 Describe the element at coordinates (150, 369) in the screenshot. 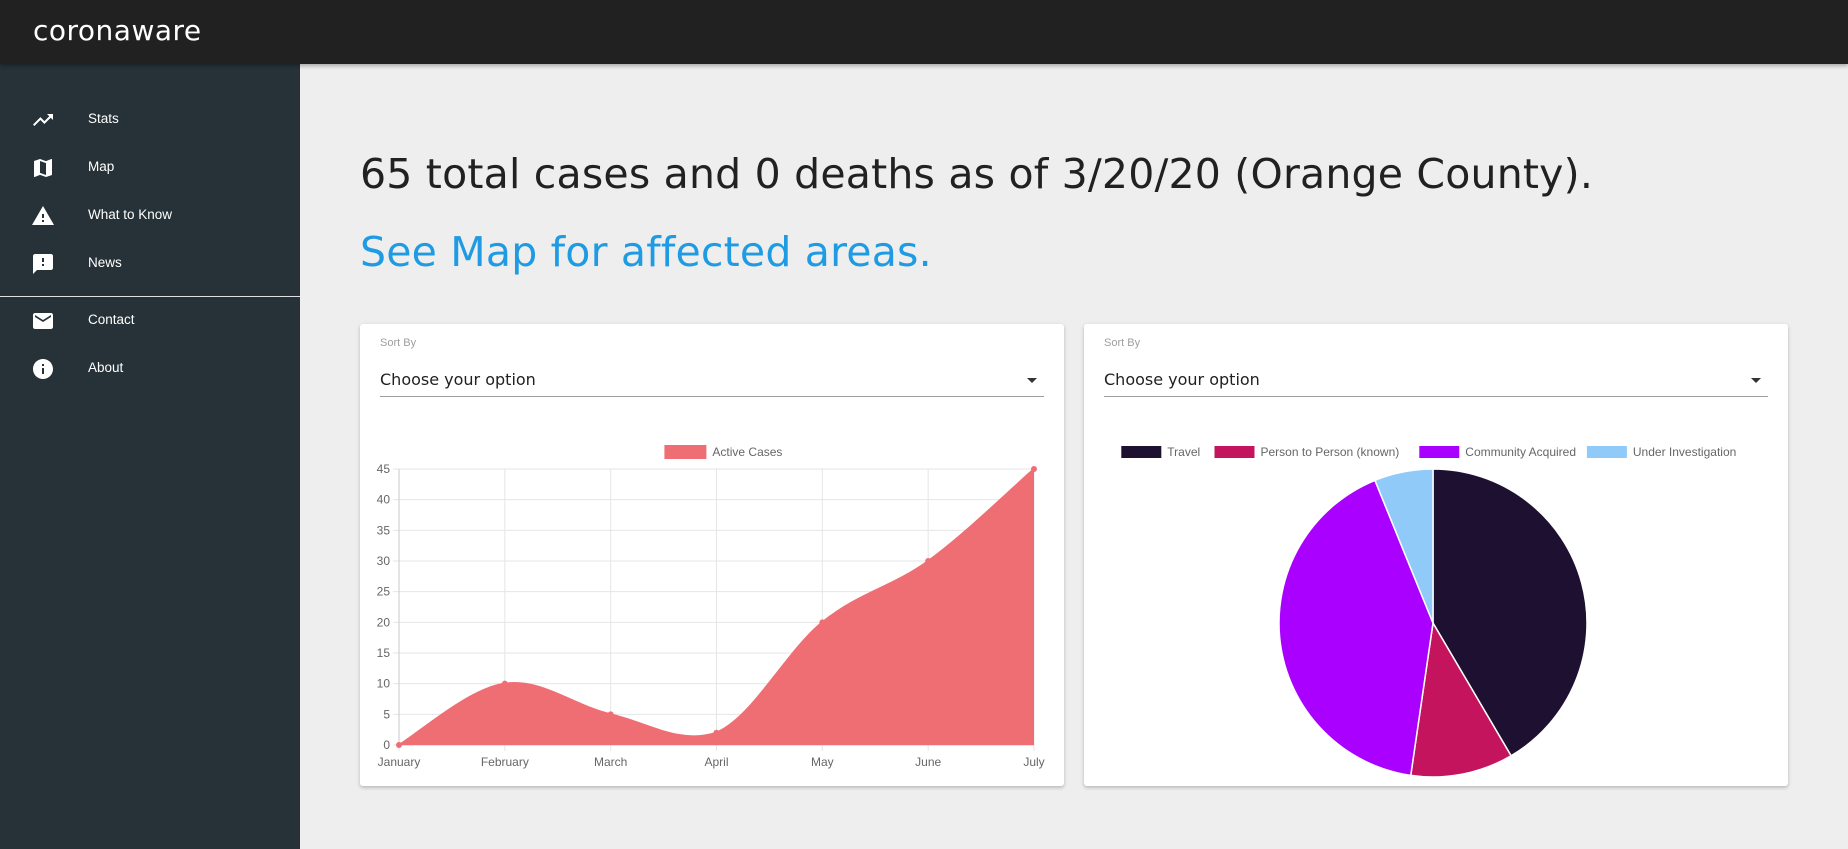

I see `sidebar-item-about: About` at that location.